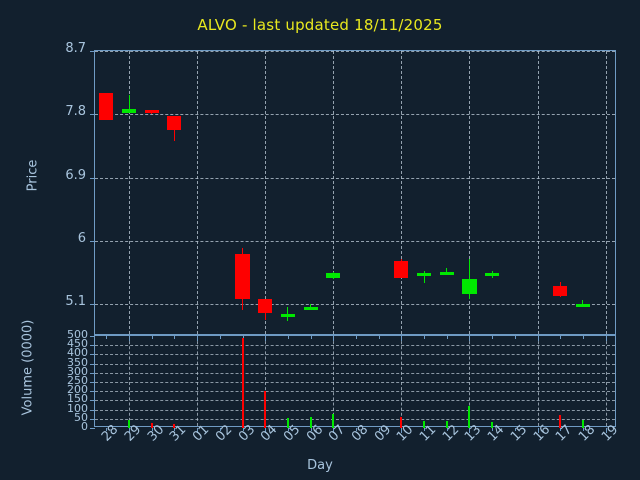  Describe the element at coordinates (77, 399) in the screenshot. I see `volume-tick-label: 150` at that location.